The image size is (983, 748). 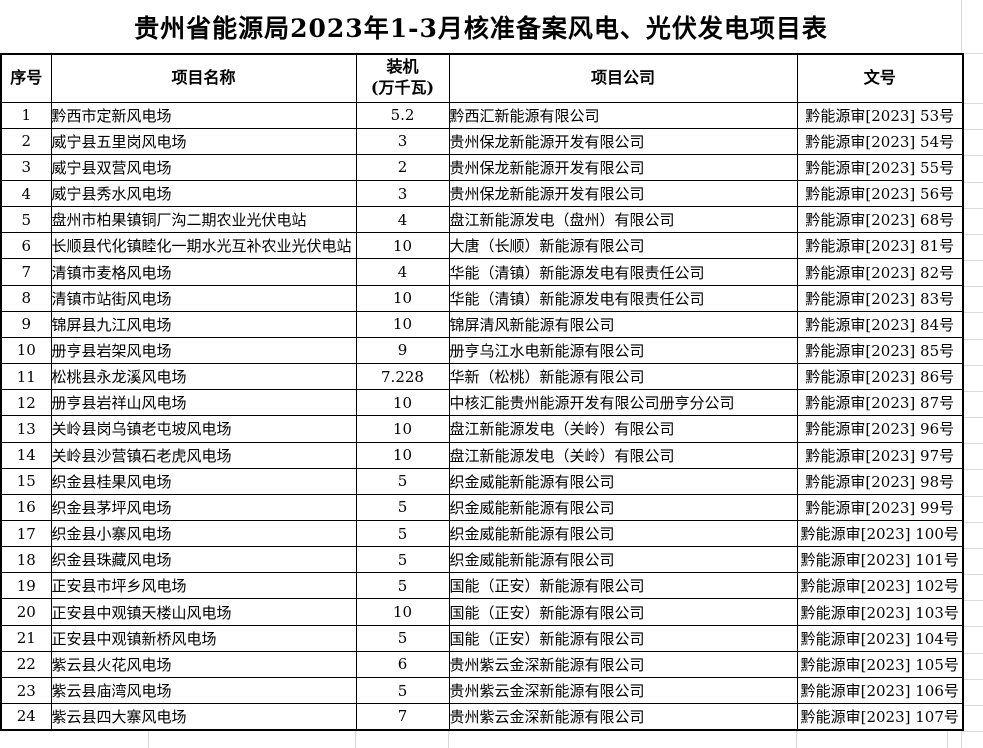 What do you see at coordinates (26, 533) in the screenshot?
I see `cell-seq: 17` at bounding box center [26, 533].